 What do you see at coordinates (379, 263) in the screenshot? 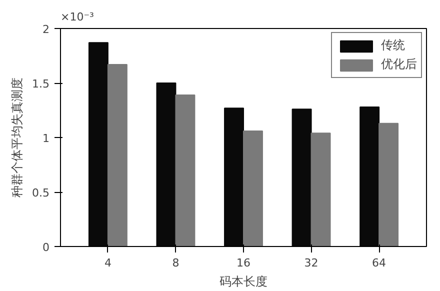
I see `x-tick-label: 64` at bounding box center [379, 263].